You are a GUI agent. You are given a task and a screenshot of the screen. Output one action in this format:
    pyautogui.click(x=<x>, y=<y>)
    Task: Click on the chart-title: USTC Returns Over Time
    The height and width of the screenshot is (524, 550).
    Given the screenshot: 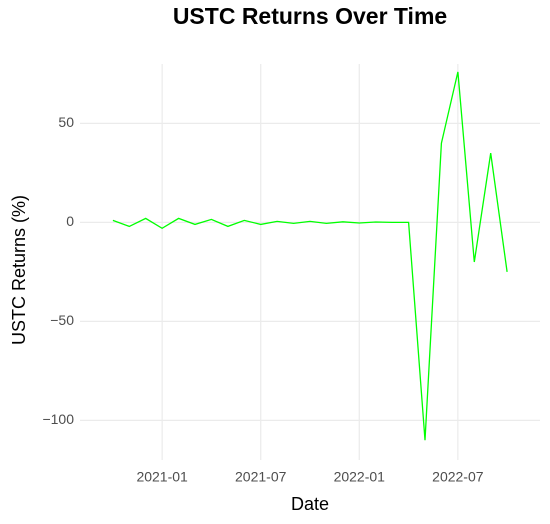 What is the action you would take?
    pyautogui.click(x=310, y=16)
    